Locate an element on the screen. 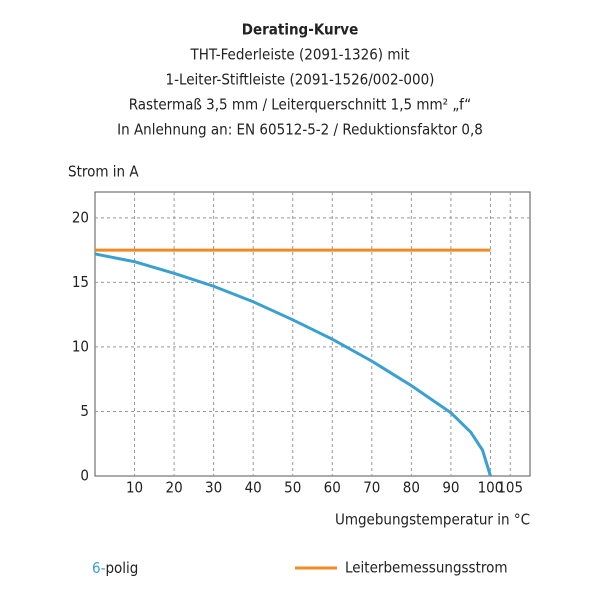 Image resolution: width=600 pixels, height=604 pixels. x-tick-label: 30 is located at coordinates (213, 488).